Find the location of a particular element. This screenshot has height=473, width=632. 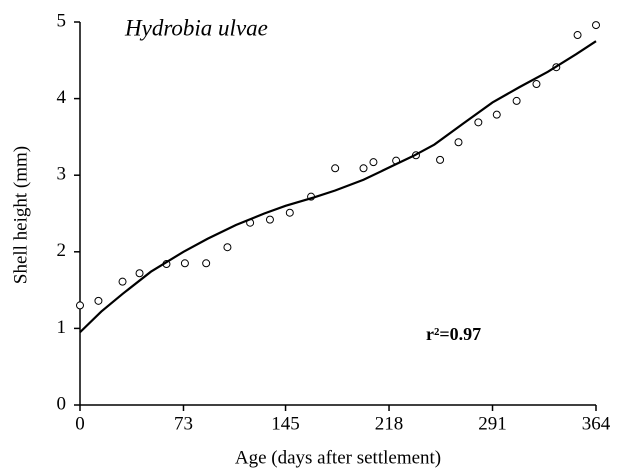

y-tick-label: 1 is located at coordinates (62, 327).